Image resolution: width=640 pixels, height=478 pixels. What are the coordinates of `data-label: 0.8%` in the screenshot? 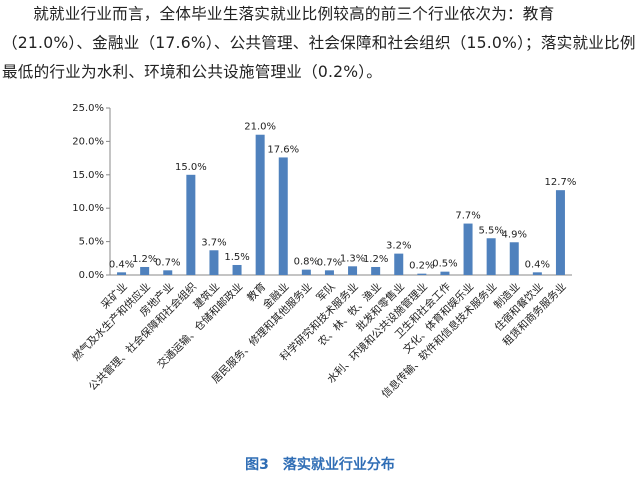 It's located at (306, 262).